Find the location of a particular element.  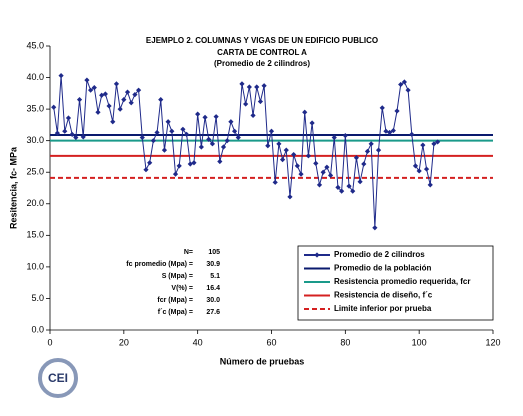

stat-label: fc promedio (Mpa) = is located at coordinates (159, 264).